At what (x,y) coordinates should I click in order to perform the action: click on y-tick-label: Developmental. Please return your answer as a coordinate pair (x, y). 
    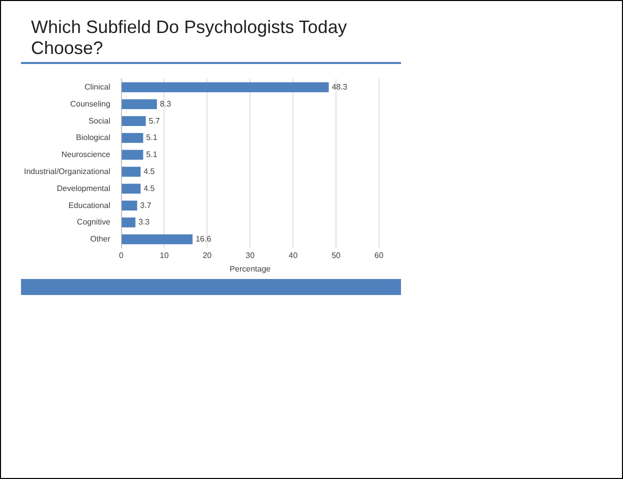
    Looking at the image, I should click on (83, 188).